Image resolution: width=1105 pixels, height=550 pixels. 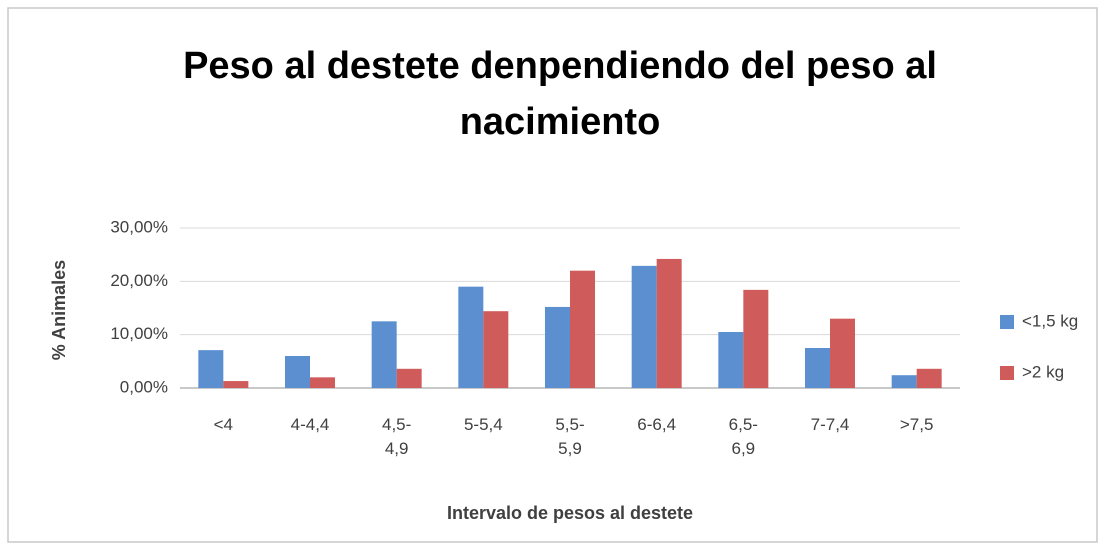 What do you see at coordinates (570, 436) in the screenshot?
I see `x-tick-label: 5,5-5,9` at bounding box center [570, 436].